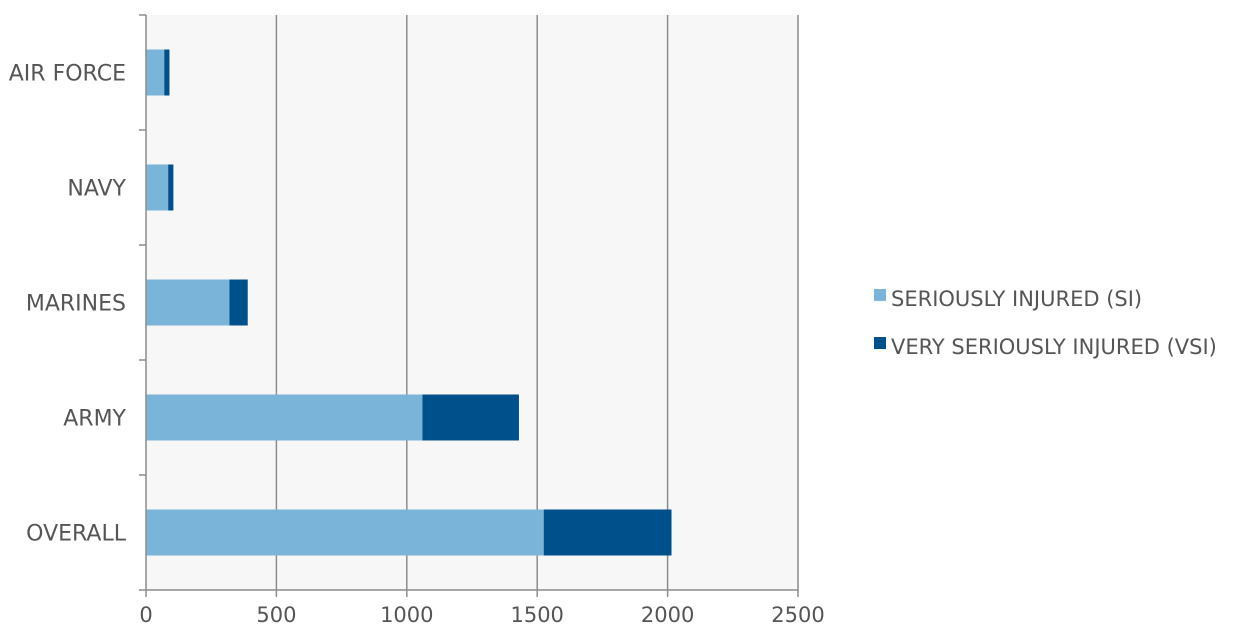 The image size is (1244, 634). I want to click on x-tick-label: 2500, so click(797, 615).